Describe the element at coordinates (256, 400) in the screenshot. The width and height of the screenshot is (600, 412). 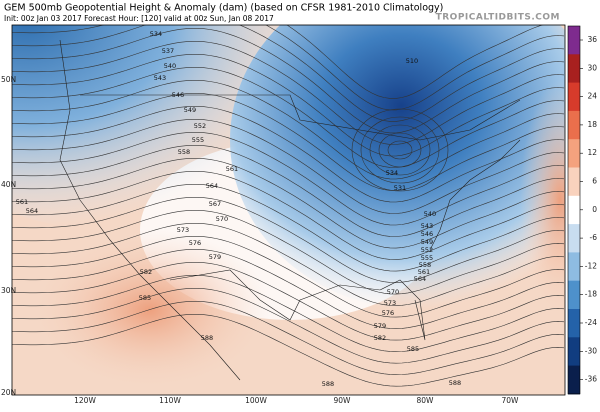
I see `longitude-label: 100W` at that location.